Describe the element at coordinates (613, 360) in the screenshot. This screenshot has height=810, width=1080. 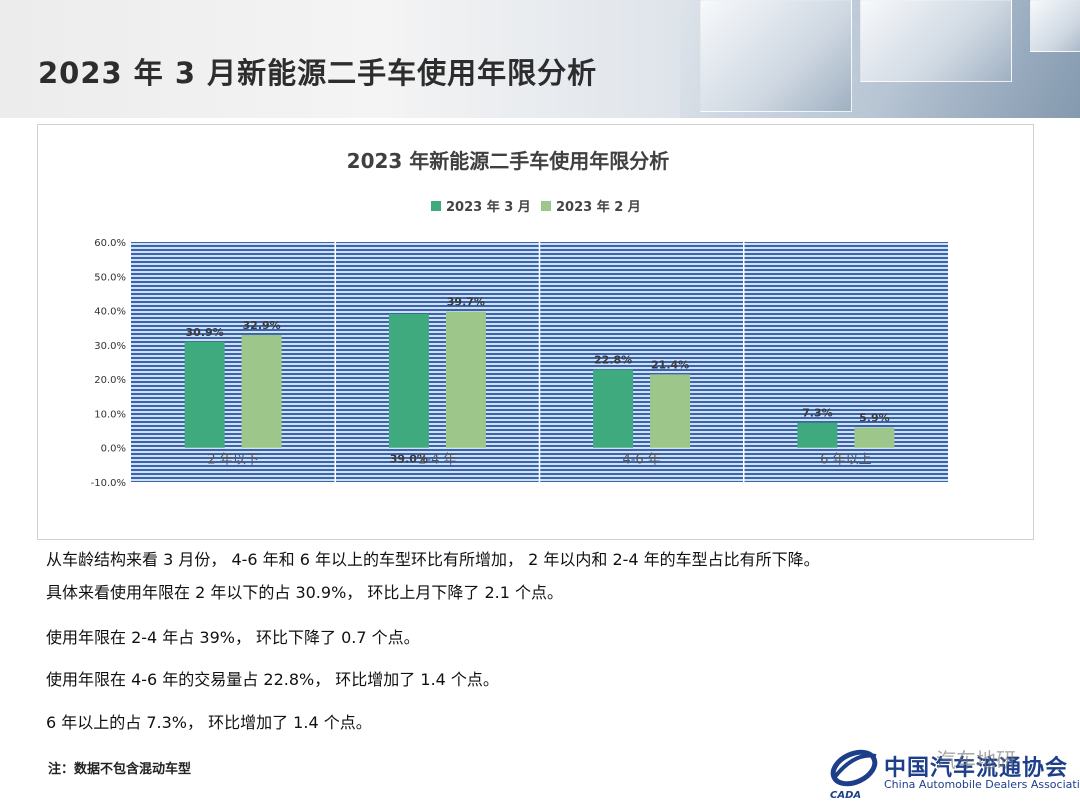
I see `data-label: 22.8%` at that location.